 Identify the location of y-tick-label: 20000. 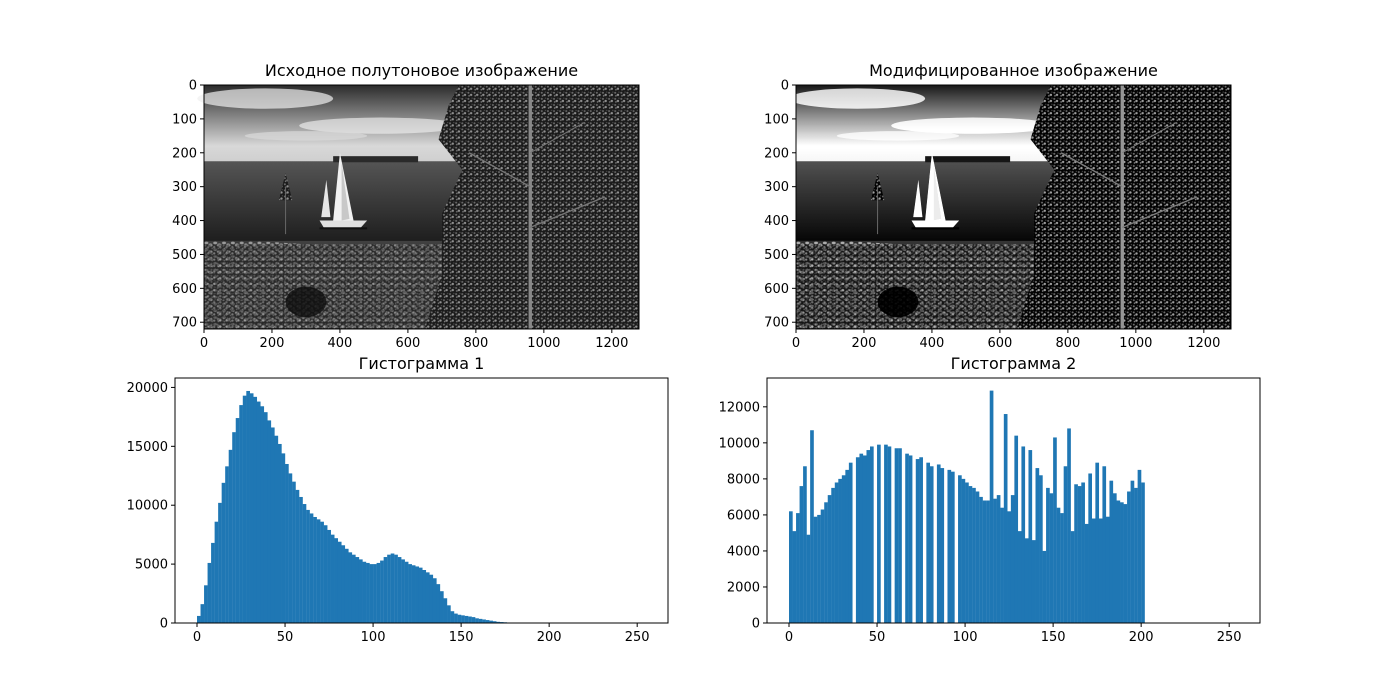
(147, 388).